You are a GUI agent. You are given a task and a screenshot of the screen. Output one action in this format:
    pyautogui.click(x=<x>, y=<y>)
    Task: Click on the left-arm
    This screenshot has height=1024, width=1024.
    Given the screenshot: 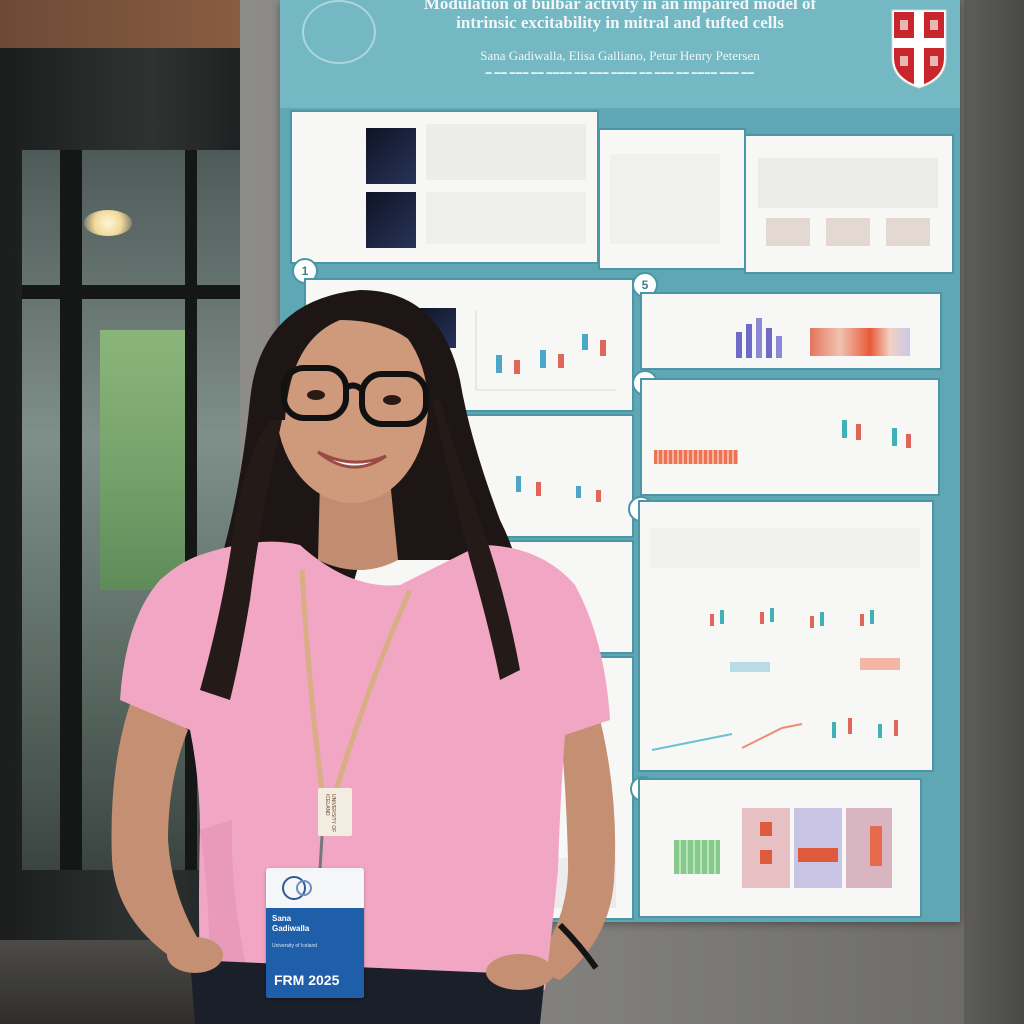 What is the action you would take?
    pyautogui.click(x=158, y=825)
    